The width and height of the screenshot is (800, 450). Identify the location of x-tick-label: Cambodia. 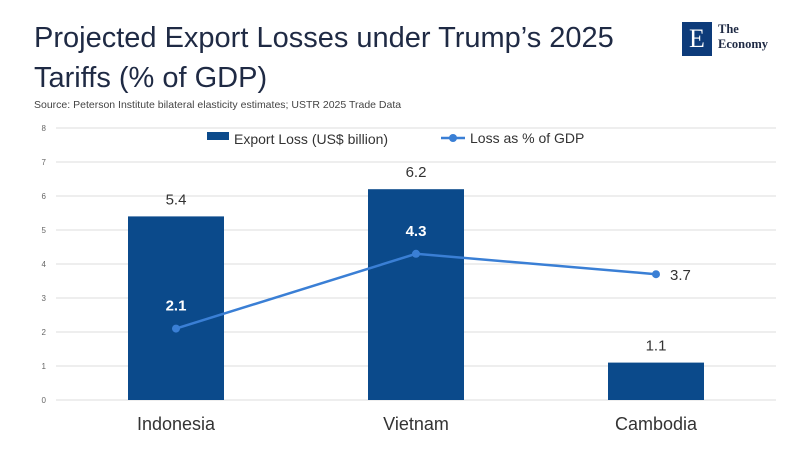
(656, 424).